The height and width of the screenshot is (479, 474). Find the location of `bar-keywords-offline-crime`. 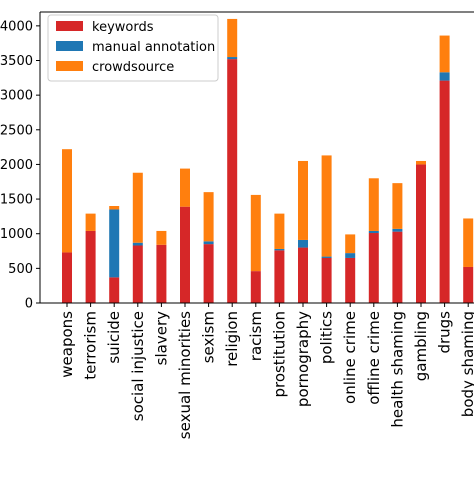

bar-keywords-offline-crime is located at coordinates (373, 268).